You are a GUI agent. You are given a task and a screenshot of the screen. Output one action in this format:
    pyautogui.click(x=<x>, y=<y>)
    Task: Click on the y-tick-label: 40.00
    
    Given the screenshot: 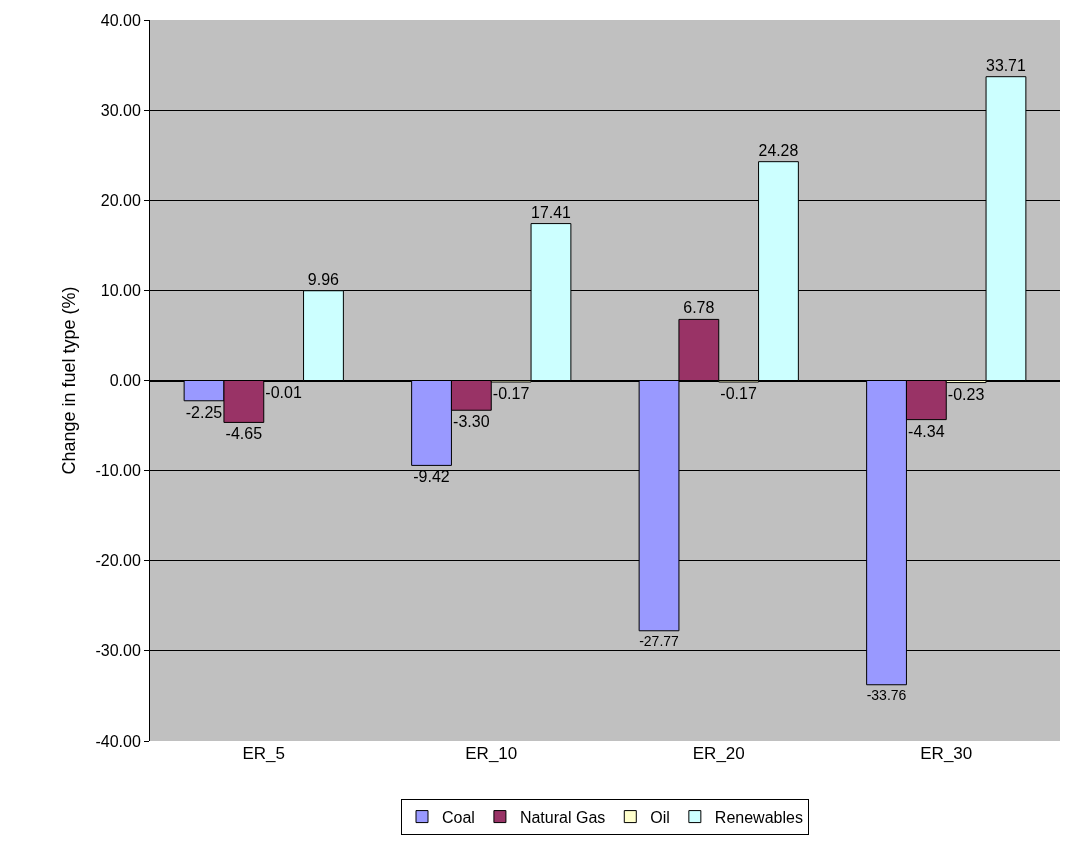 What is the action you would take?
    pyautogui.click(x=120, y=20)
    